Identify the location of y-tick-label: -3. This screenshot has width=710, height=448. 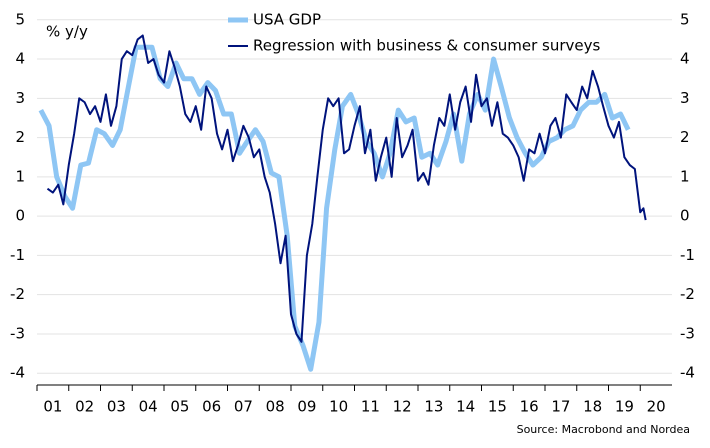
(17, 333).